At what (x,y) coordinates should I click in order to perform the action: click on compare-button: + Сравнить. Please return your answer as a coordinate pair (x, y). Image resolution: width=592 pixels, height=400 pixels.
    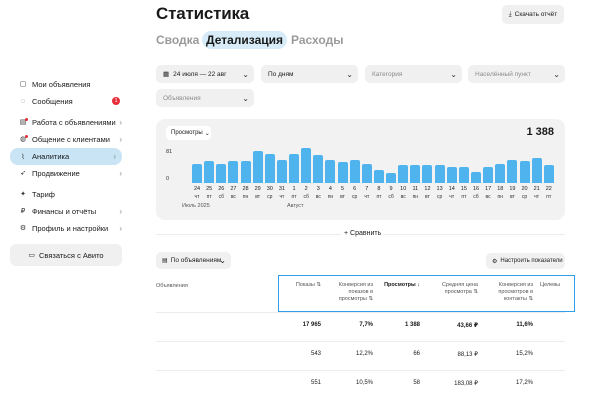
    Looking at the image, I should click on (363, 233).